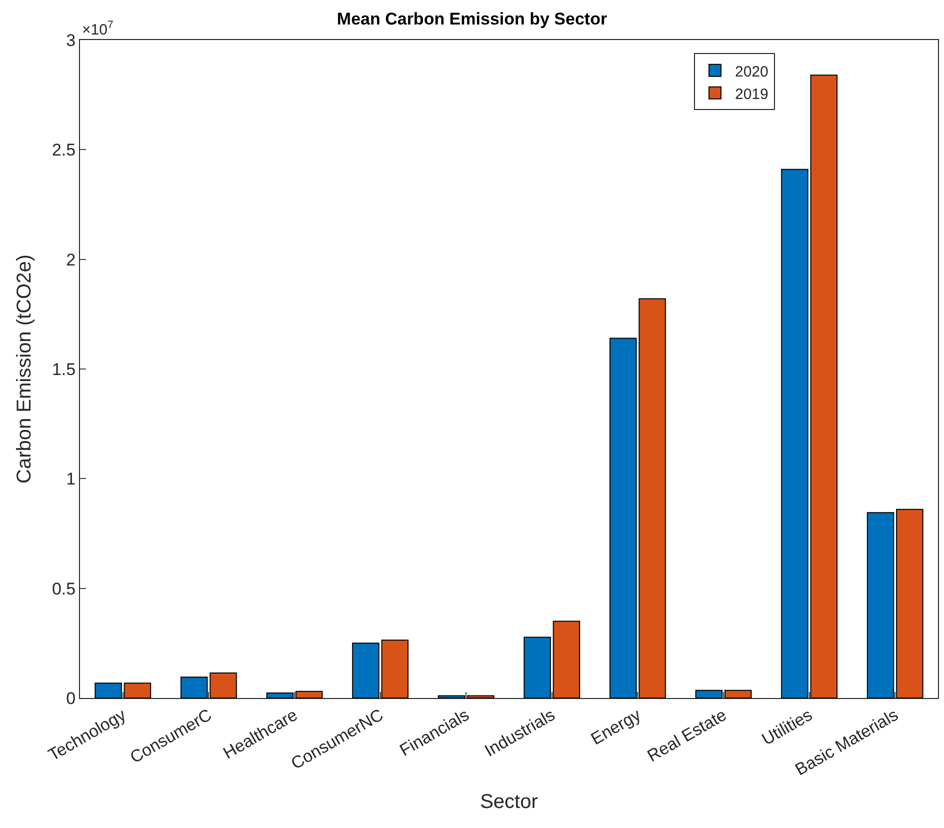 This screenshot has width=944, height=828. Describe the element at coordinates (24, 369) in the screenshot. I see `y-axis-title: Carbon Emission (tCO2e)` at that location.